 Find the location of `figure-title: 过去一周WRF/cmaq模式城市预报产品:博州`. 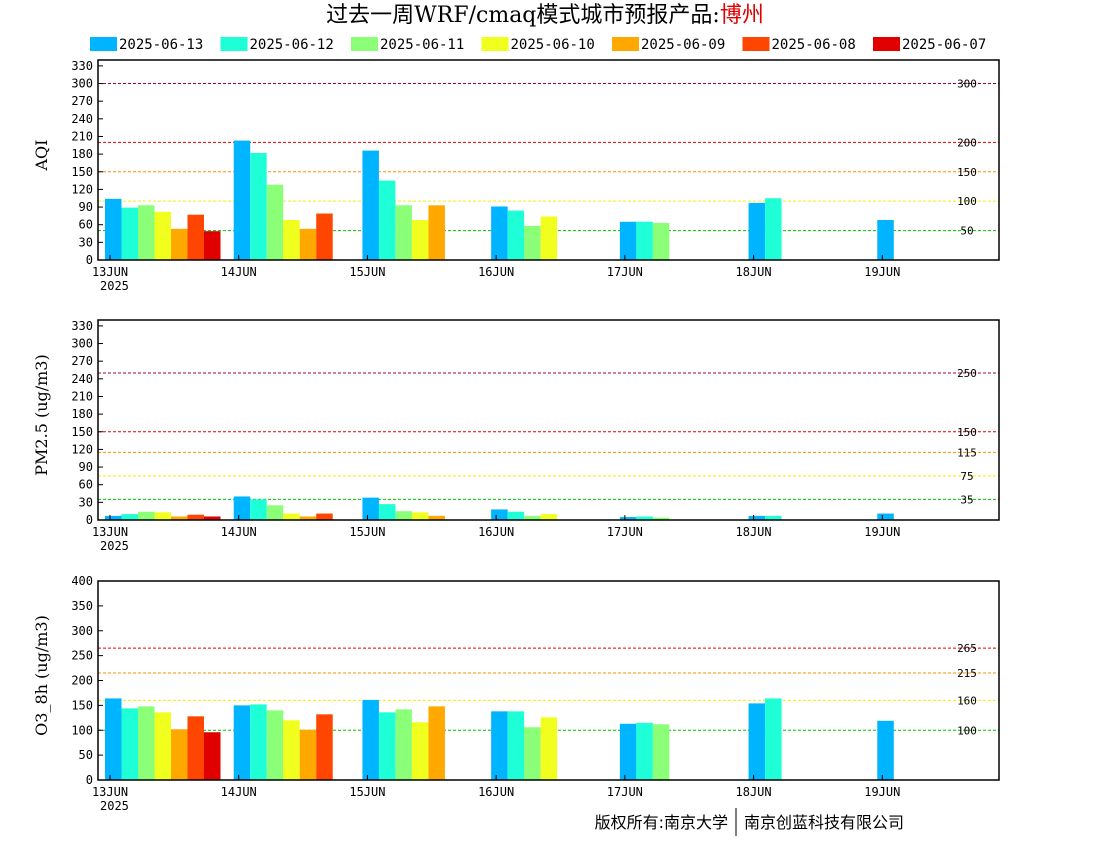

figure-title: 过去一周WRF/cmaq模式城市预报产品:博州 is located at coordinates (545, 15).